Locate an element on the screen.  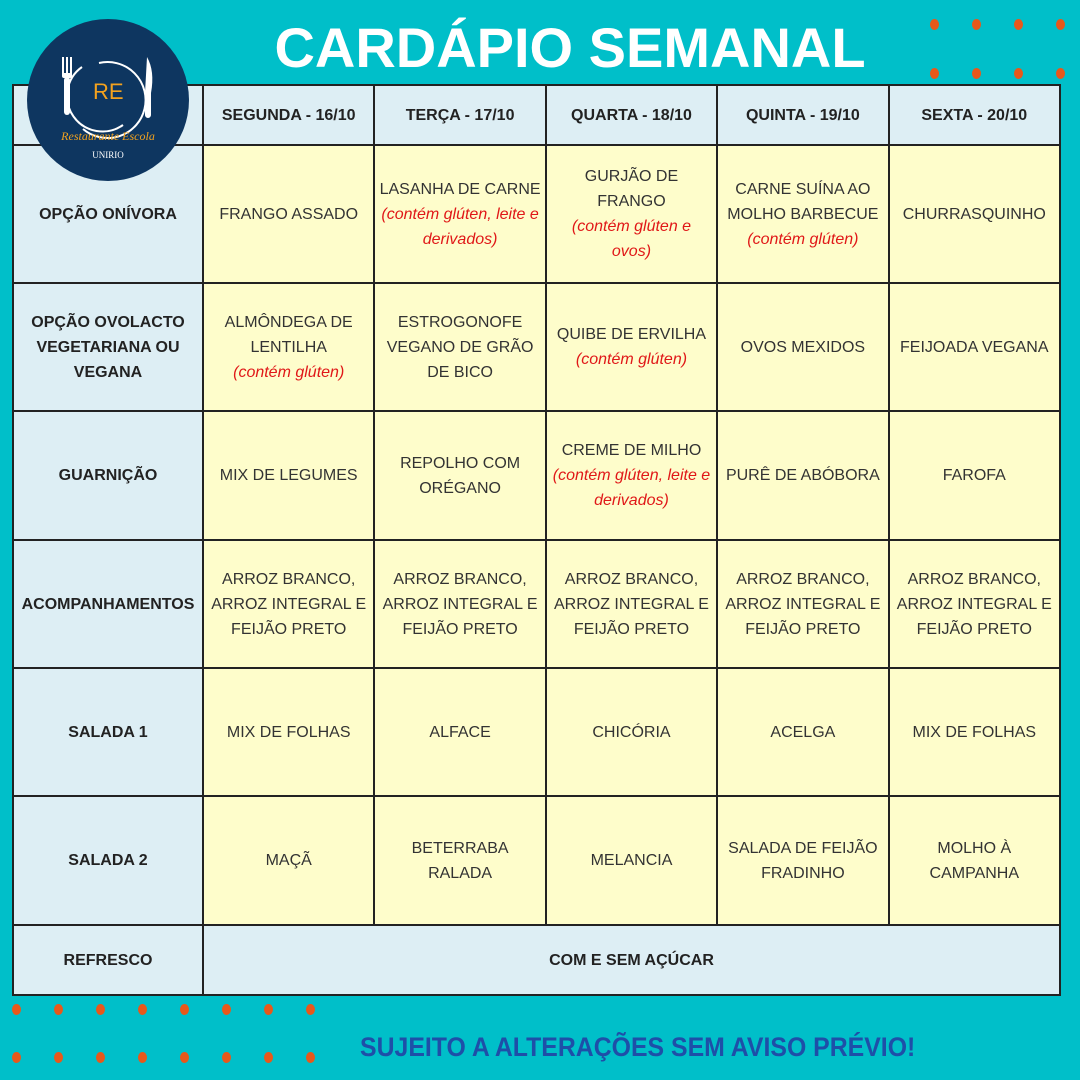
menu-cell: SALADA DE FEIJÃO FRADINHO is located at coordinates (803, 860).